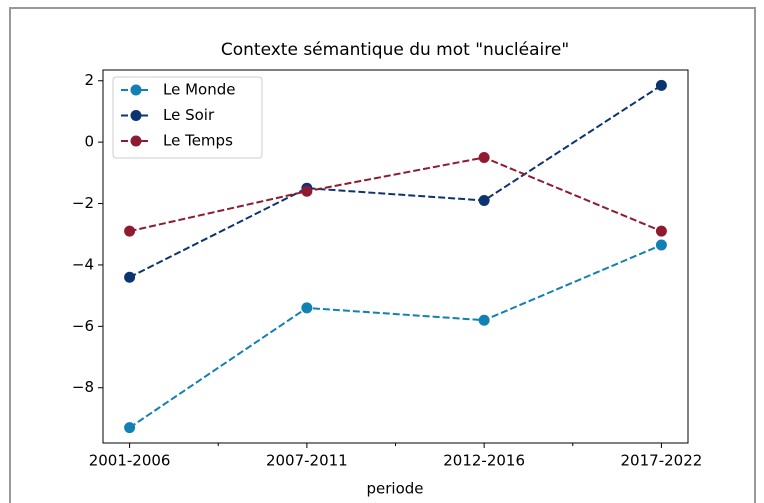 This screenshot has width=764, height=503. Describe the element at coordinates (198, 141) in the screenshot. I see `legend-label: Le Temps` at that location.